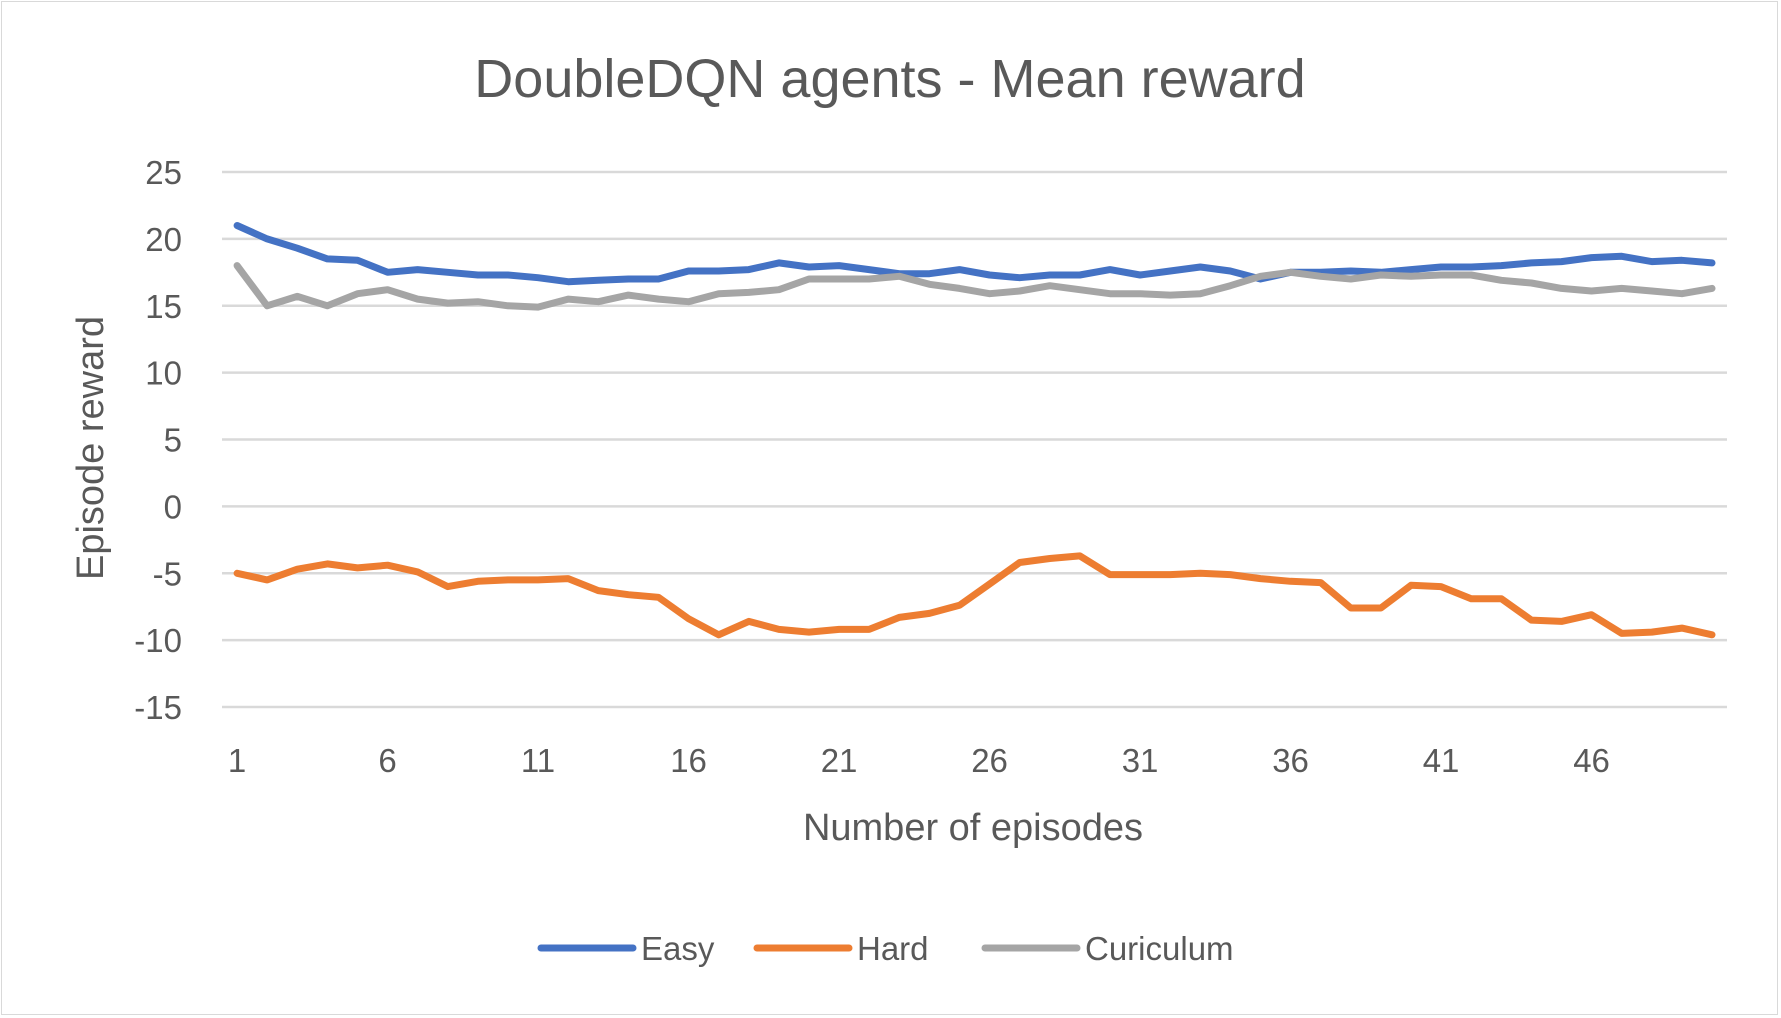 This screenshot has width=1781, height=1018. Describe the element at coordinates (1591, 760) in the screenshot. I see `x-tick-label: 46` at that location.